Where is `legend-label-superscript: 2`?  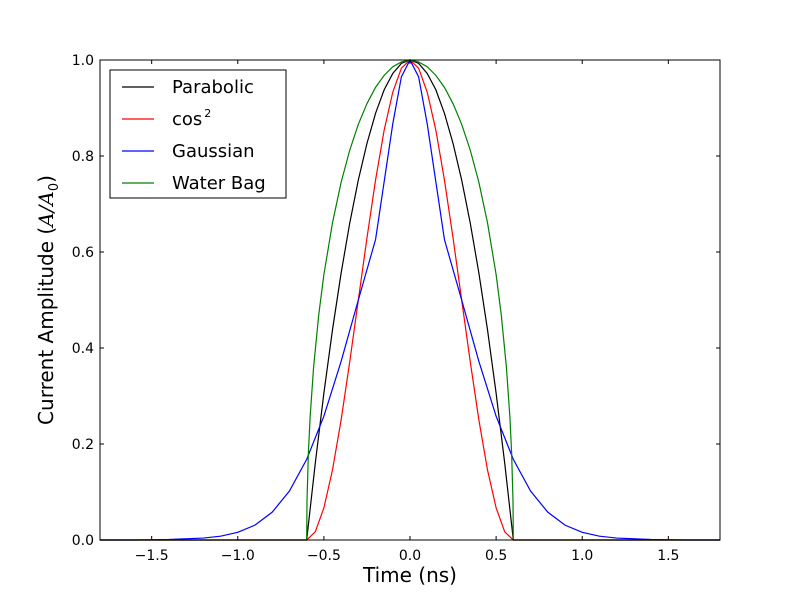
legend-label-superscript: 2 is located at coordinates (207, 113).